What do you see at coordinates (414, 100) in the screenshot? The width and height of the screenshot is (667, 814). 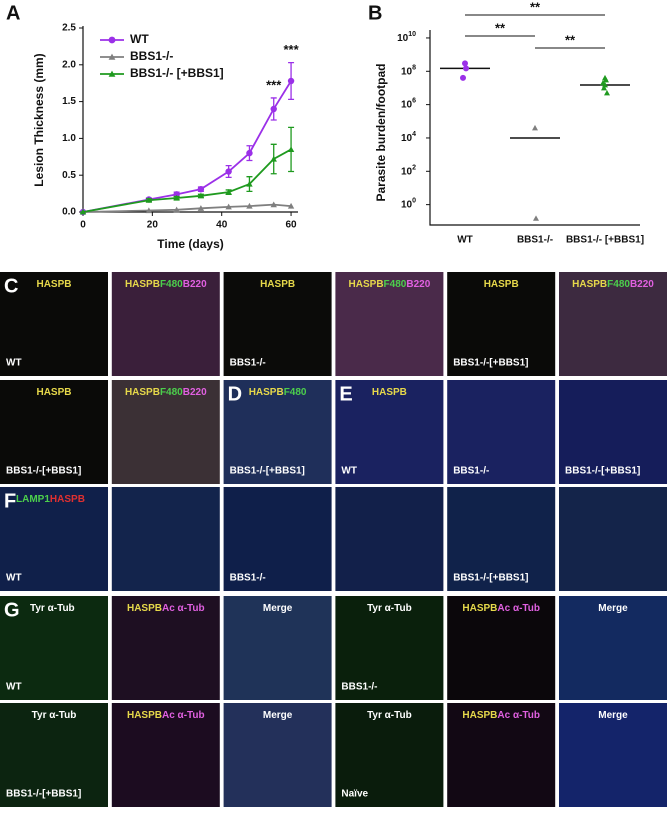 I see `y-tick-exponent: 6` at bounding box center [414, 100].